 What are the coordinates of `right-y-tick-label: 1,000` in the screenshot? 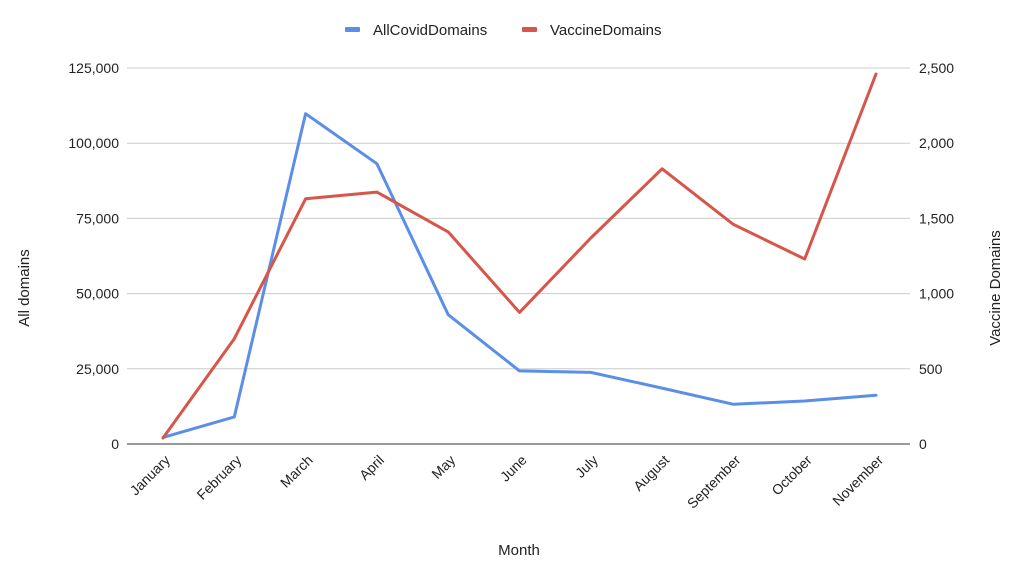 It's located at (936, 294).